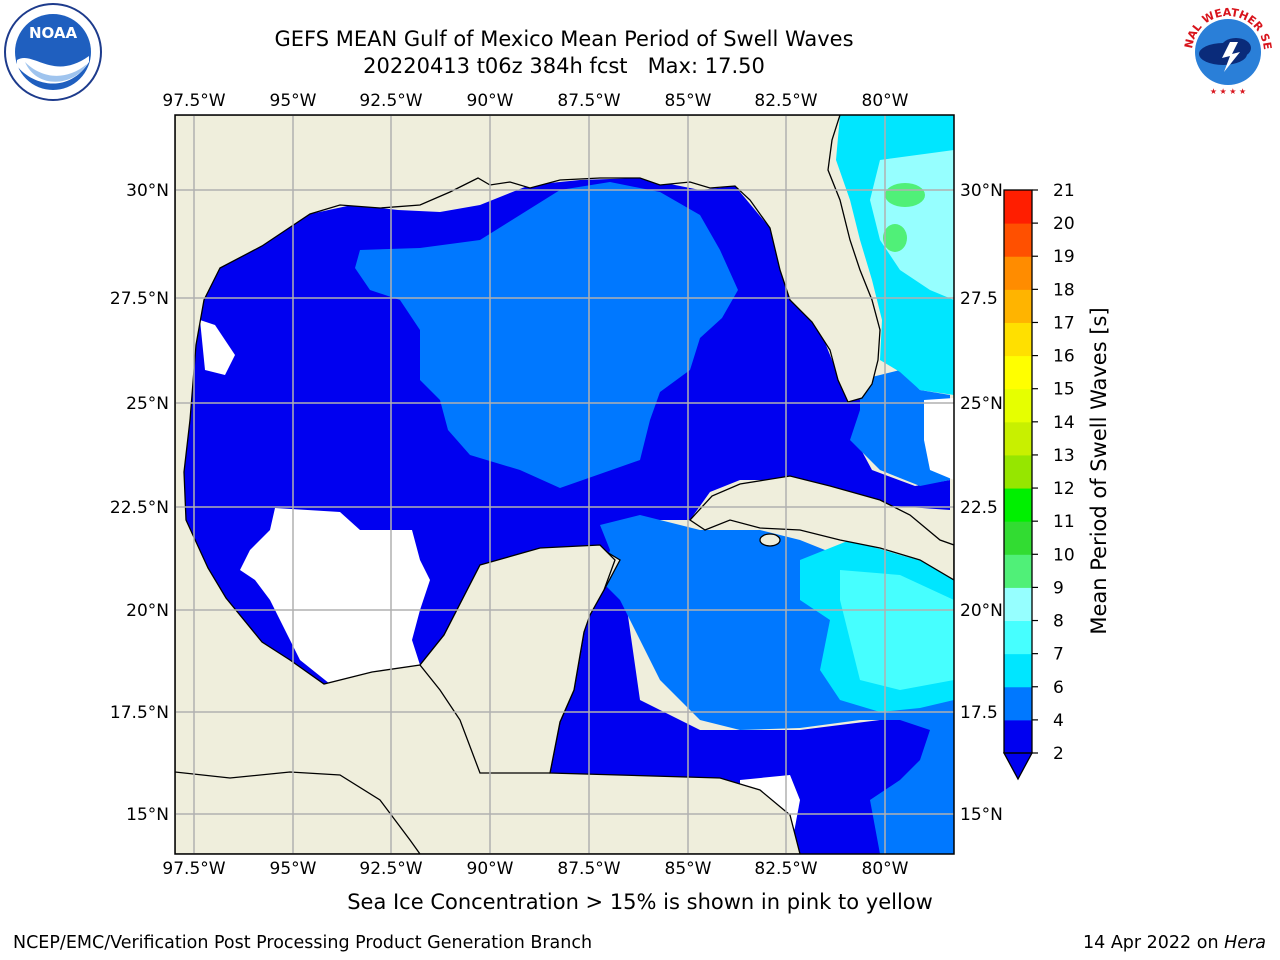  I want to click on title-line-2: 20220413 t06z 384h fcst Max: 17.50, so click(564, 66).